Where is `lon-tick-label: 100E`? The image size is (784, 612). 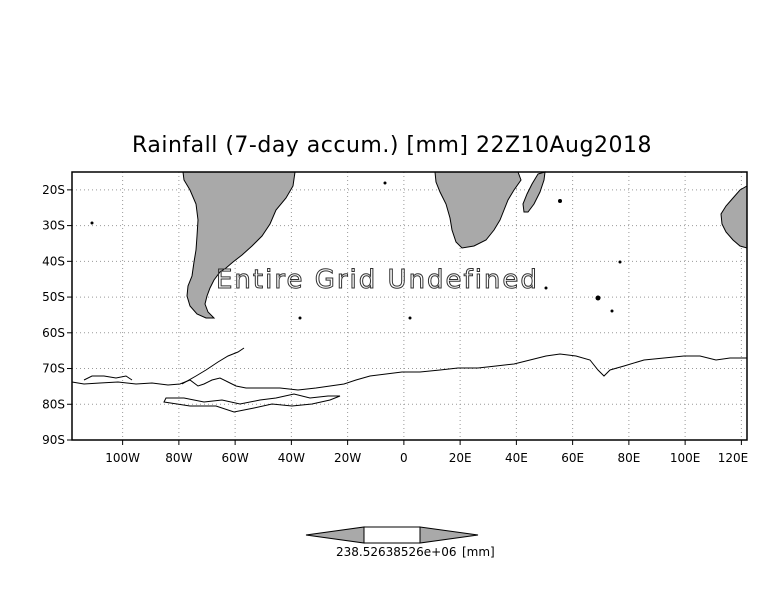
lon-tick-label: 100E is located at coordinates (685, 458).